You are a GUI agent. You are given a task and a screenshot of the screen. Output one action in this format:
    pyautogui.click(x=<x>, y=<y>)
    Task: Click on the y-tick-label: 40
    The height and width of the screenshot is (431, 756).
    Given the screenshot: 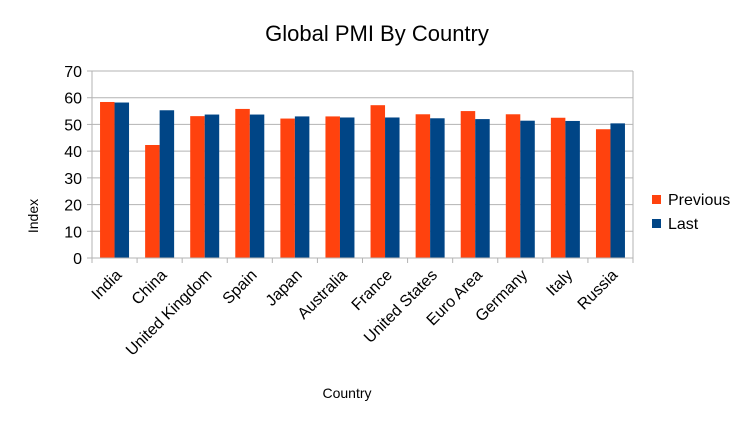 What is the action you would take?
    pyautogui.click(x=73, y=152)
    